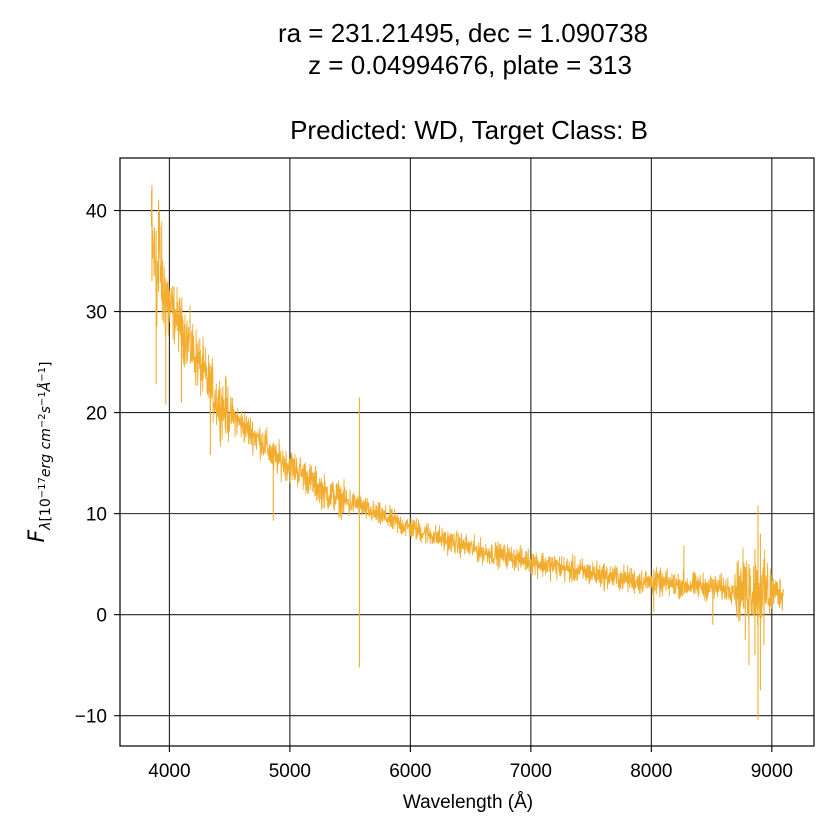  What do you see at coordinates (469, 130) in the screenshot?
I see `title-line-3: Predicted: WD, Target Class: B` at bounding box center [469, 130].